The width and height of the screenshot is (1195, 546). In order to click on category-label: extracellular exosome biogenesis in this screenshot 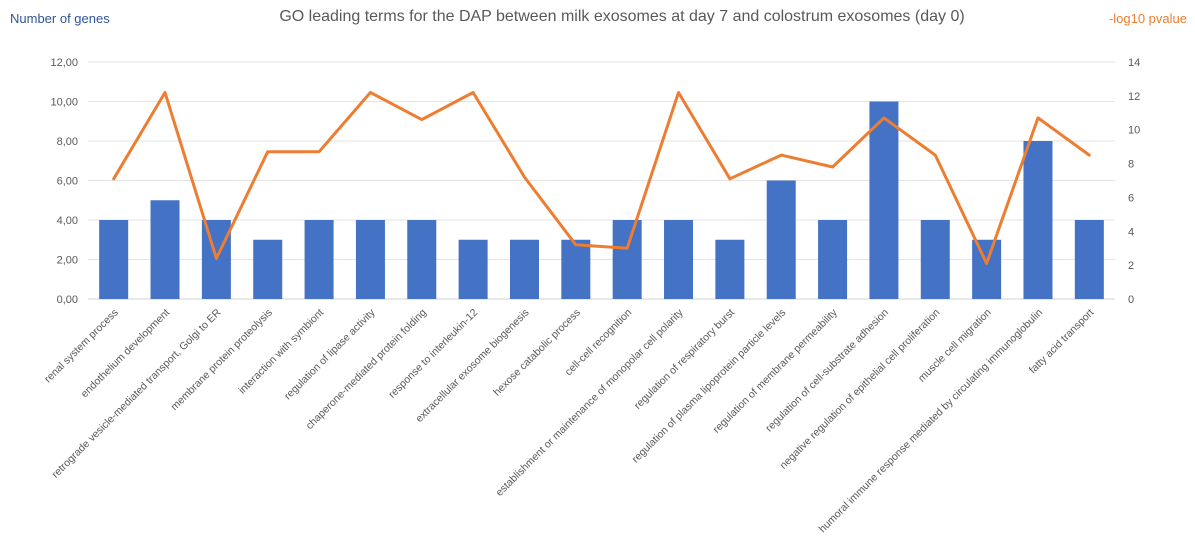, I will do `click(472, 366)`.